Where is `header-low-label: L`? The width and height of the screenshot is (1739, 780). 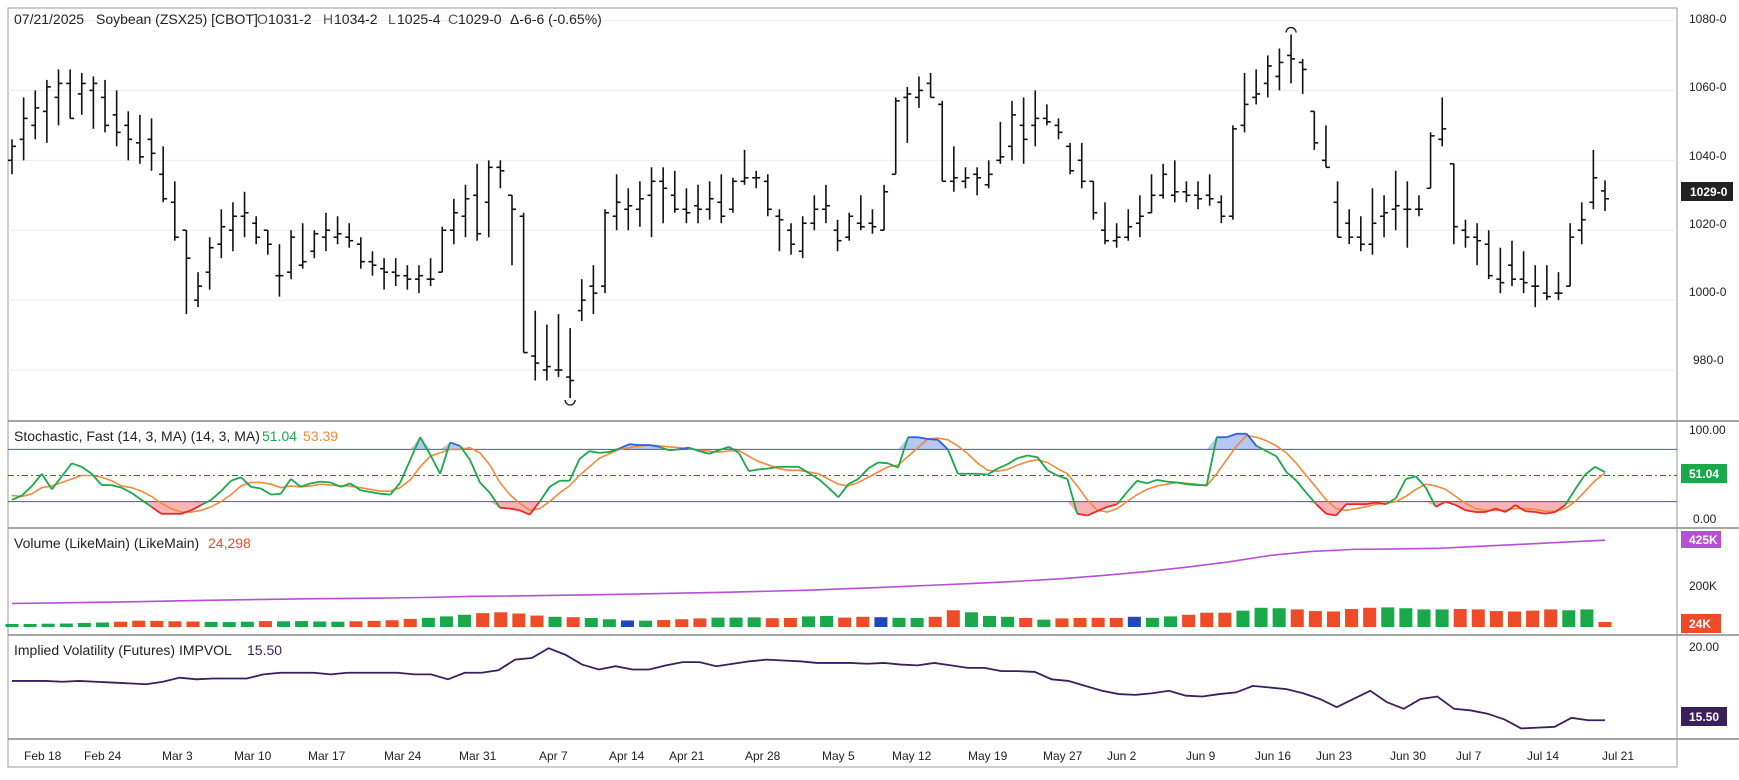 header-low-label: L is located at coordinates (392, 19).